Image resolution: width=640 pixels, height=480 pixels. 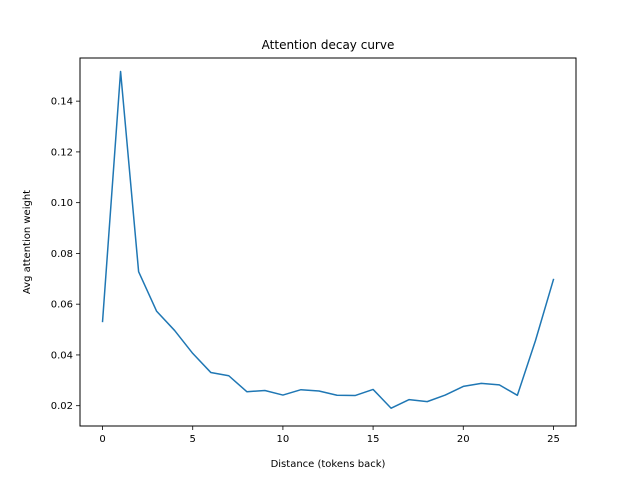 What do you see at coordinates (62, 152) in the screenshot?
I see `y-tick-label: 0.12` at bounding box center [62, 152].